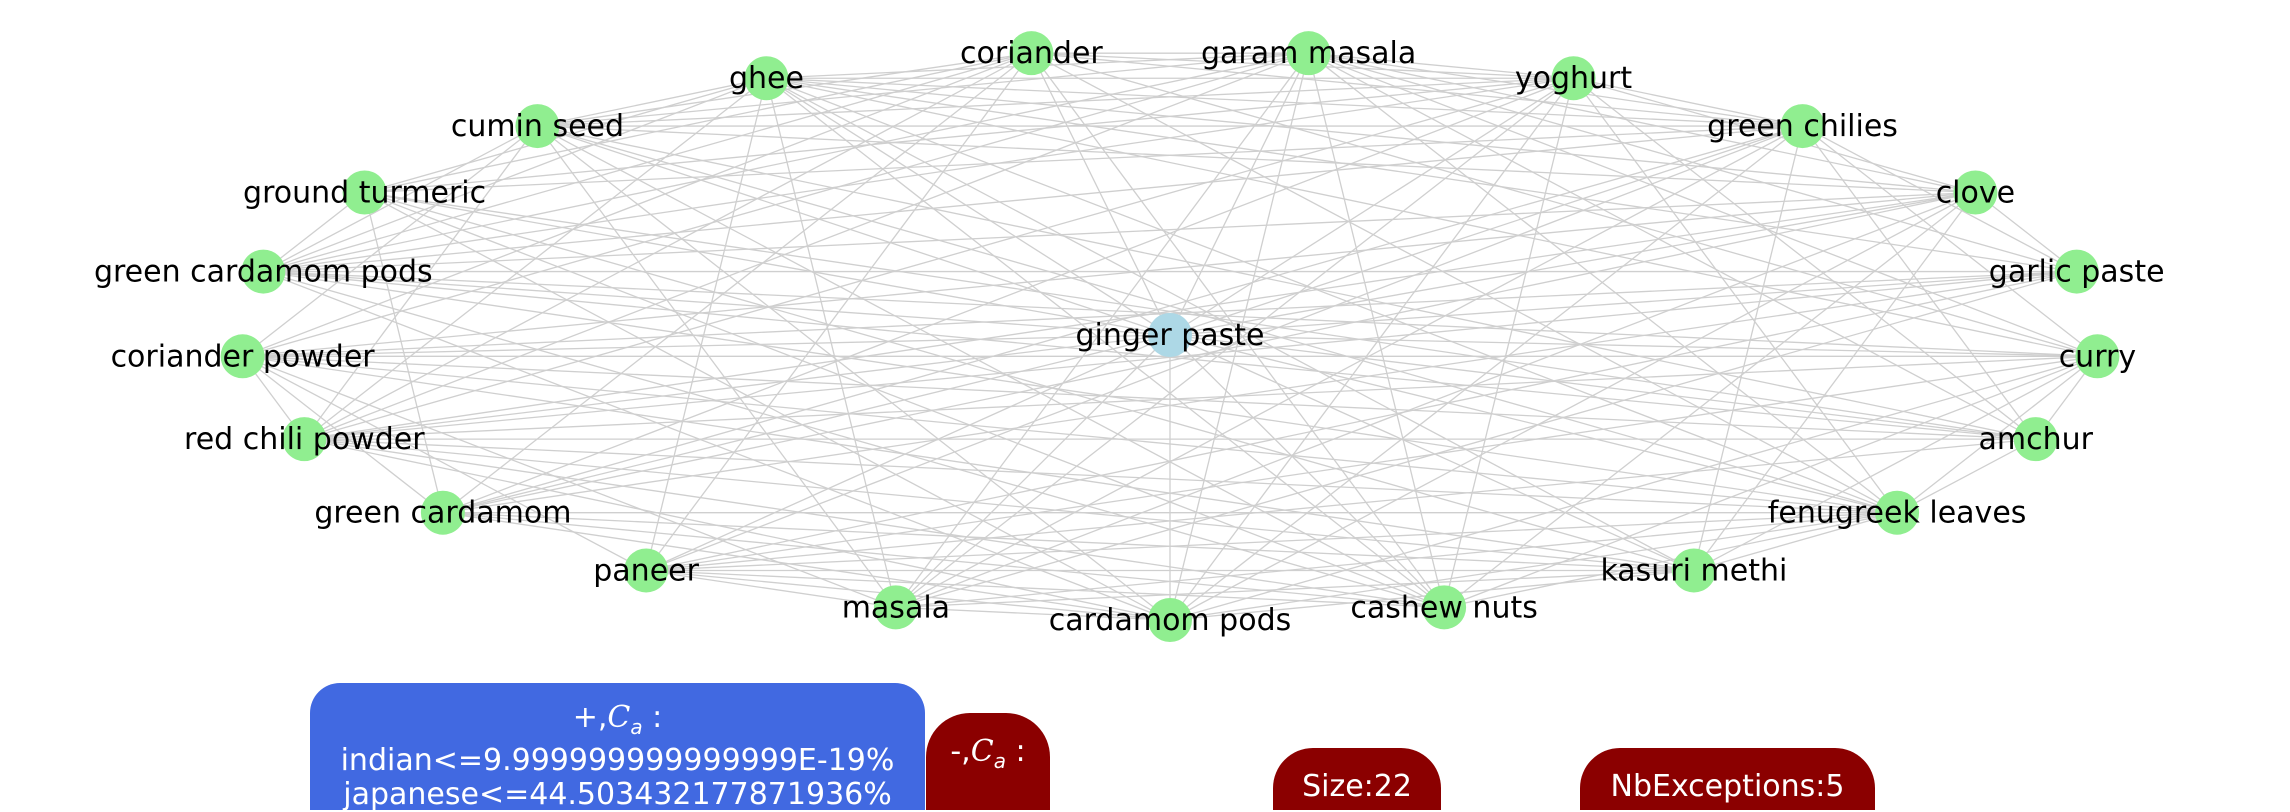 This screenshot has width=2290, height=812. I want to click on node-label-ground-turmeric: ground turmeric, so click(364, 193).